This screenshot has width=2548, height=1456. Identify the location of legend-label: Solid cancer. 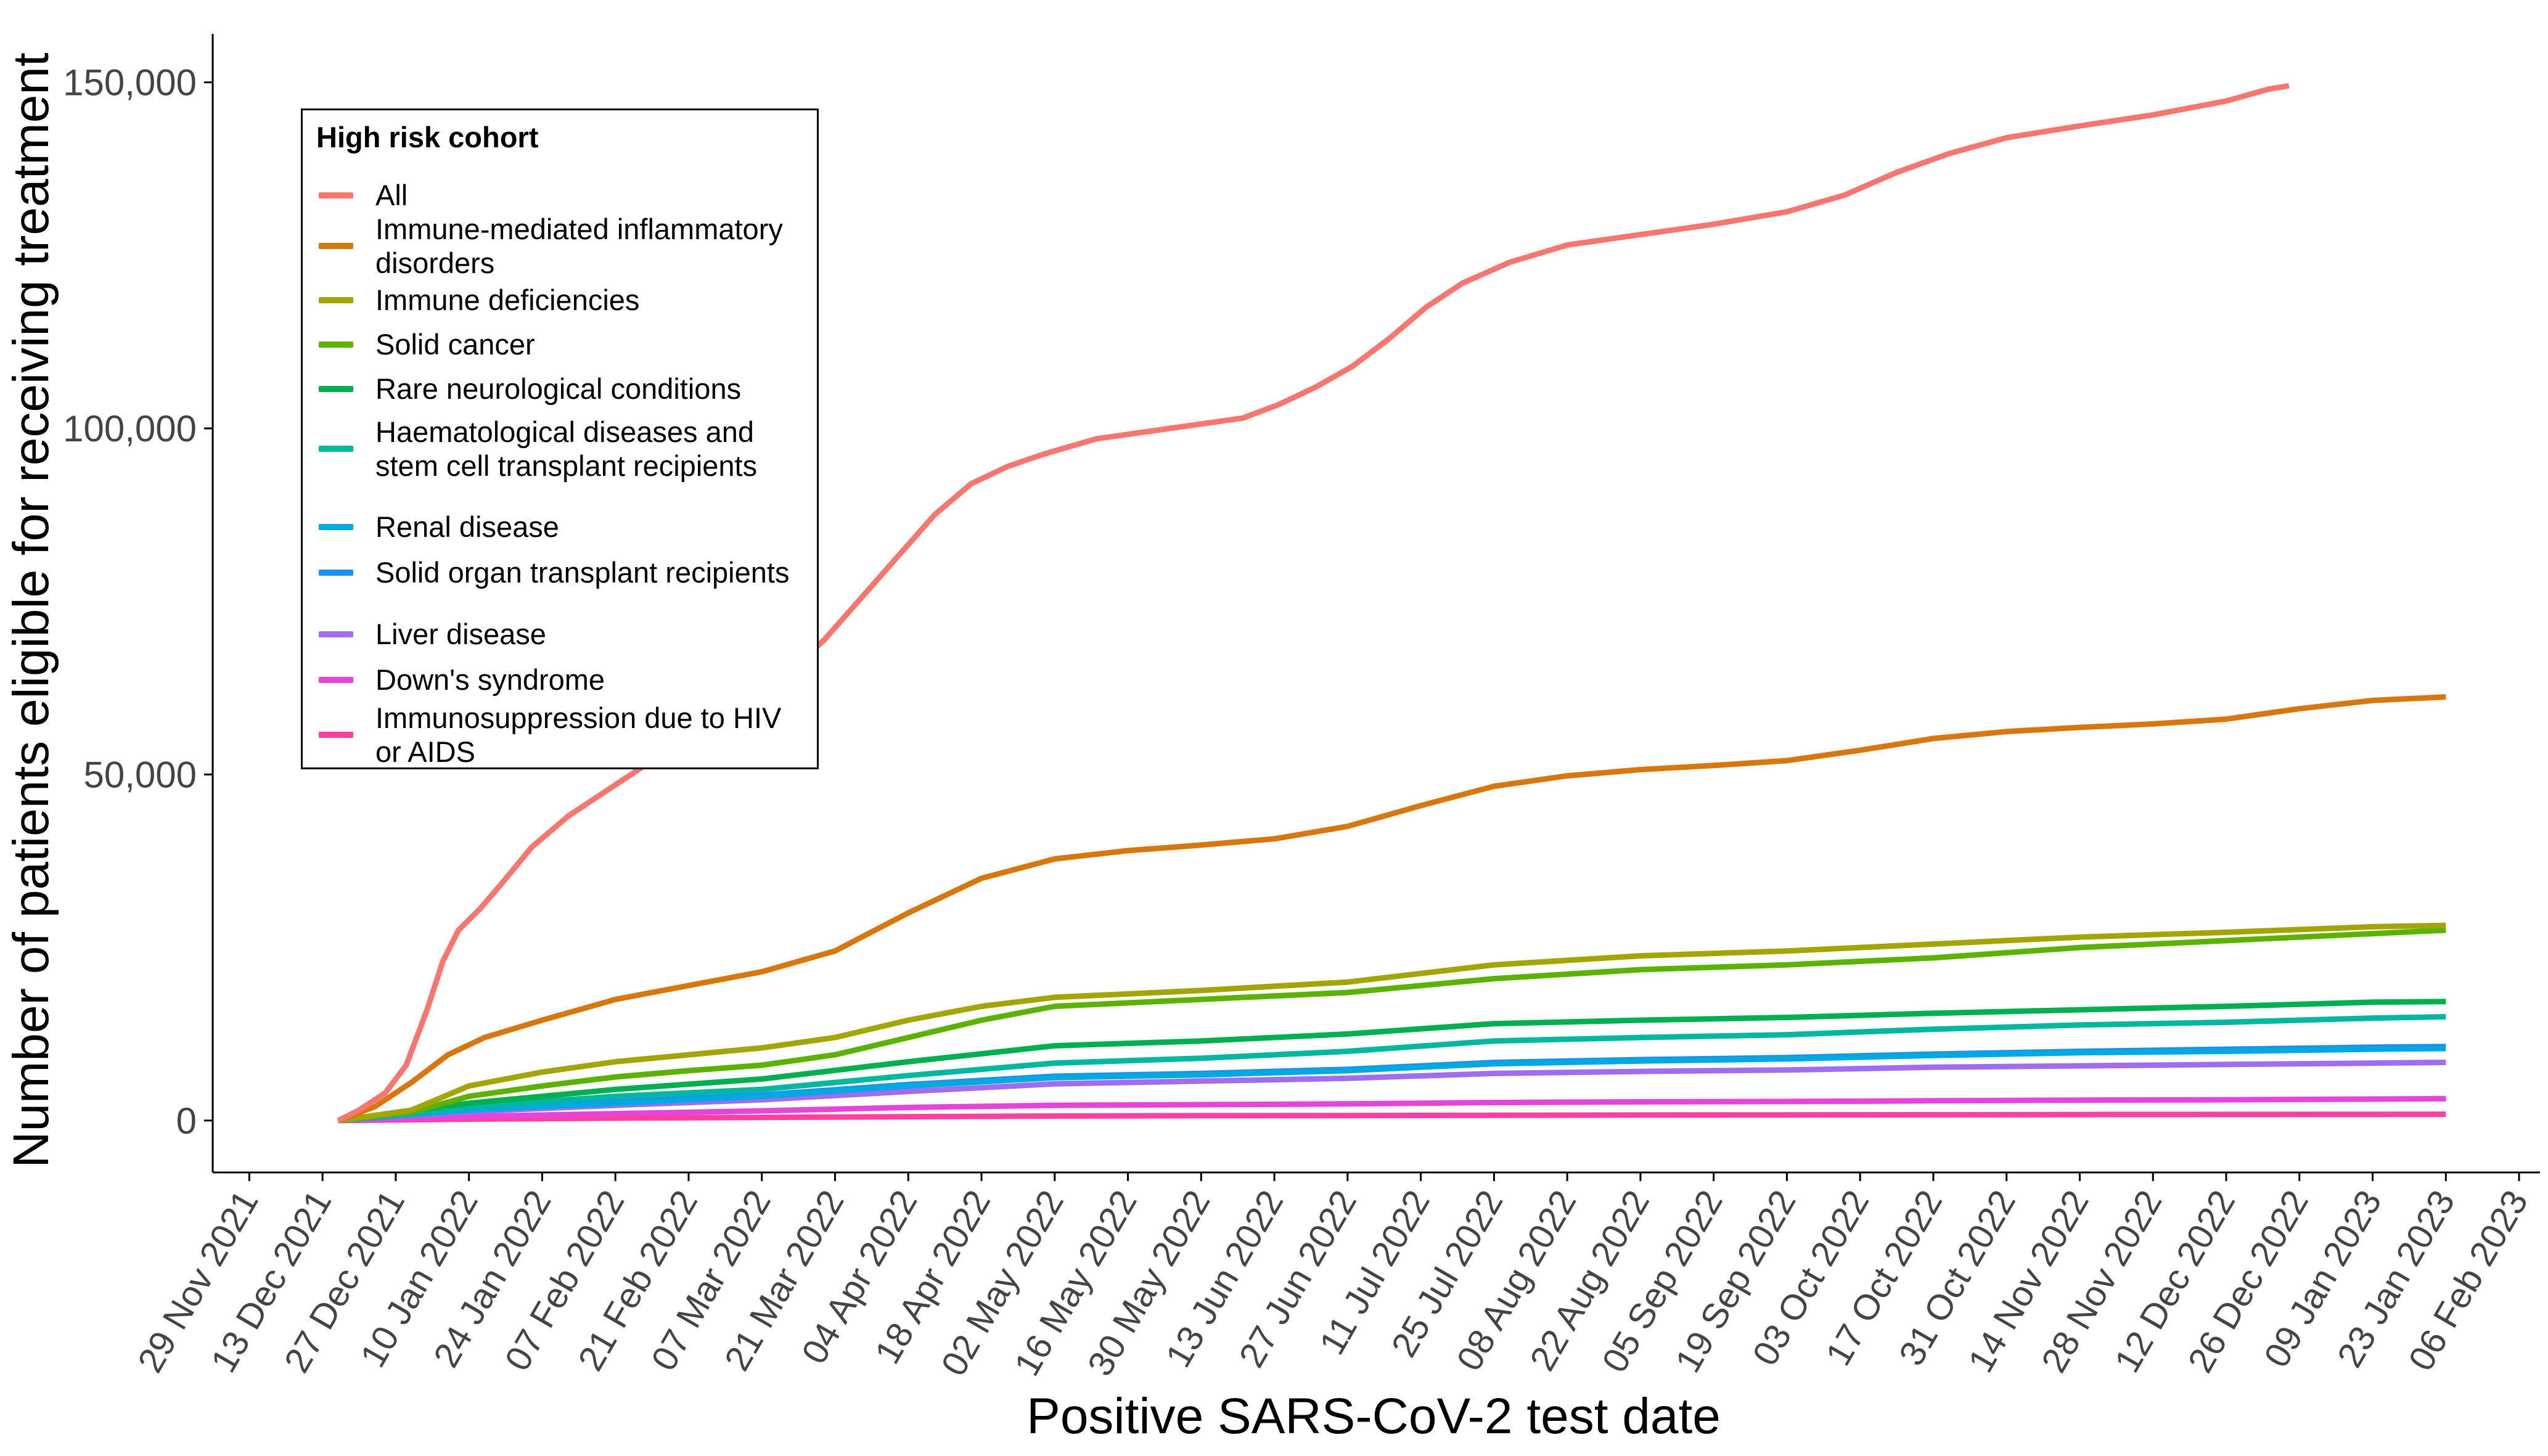
(455, 344).